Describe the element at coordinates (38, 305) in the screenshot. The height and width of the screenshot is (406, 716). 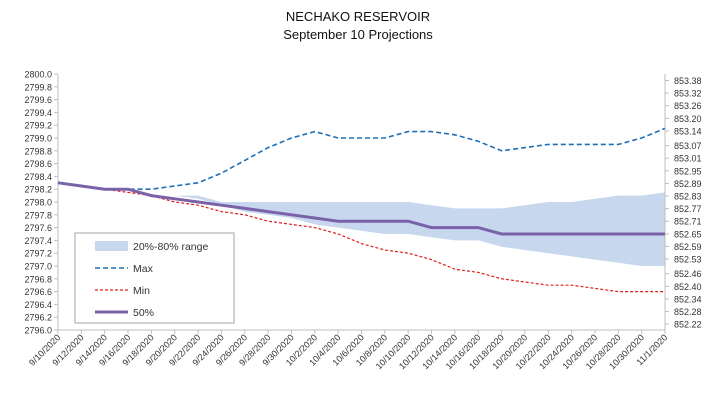
I see `y-tick-label: 2796.4` at that location.